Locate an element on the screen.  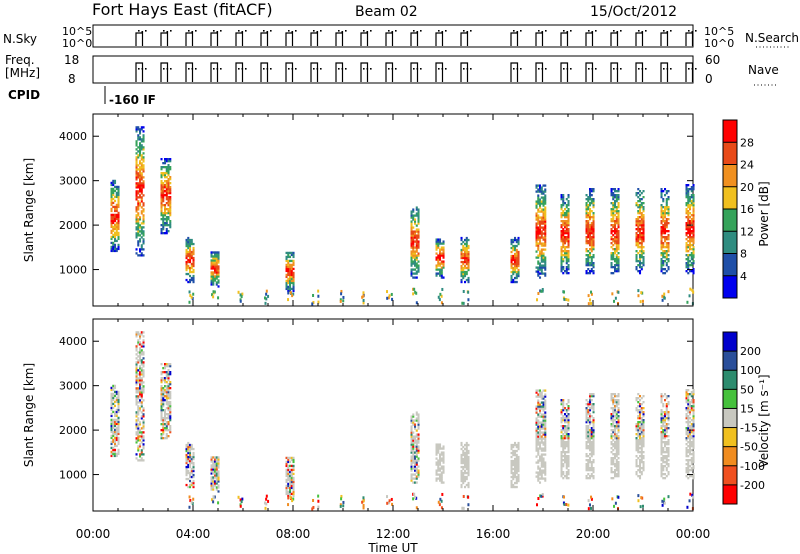
velocity-colorbar-swatch is located at coordinates (730, 494).